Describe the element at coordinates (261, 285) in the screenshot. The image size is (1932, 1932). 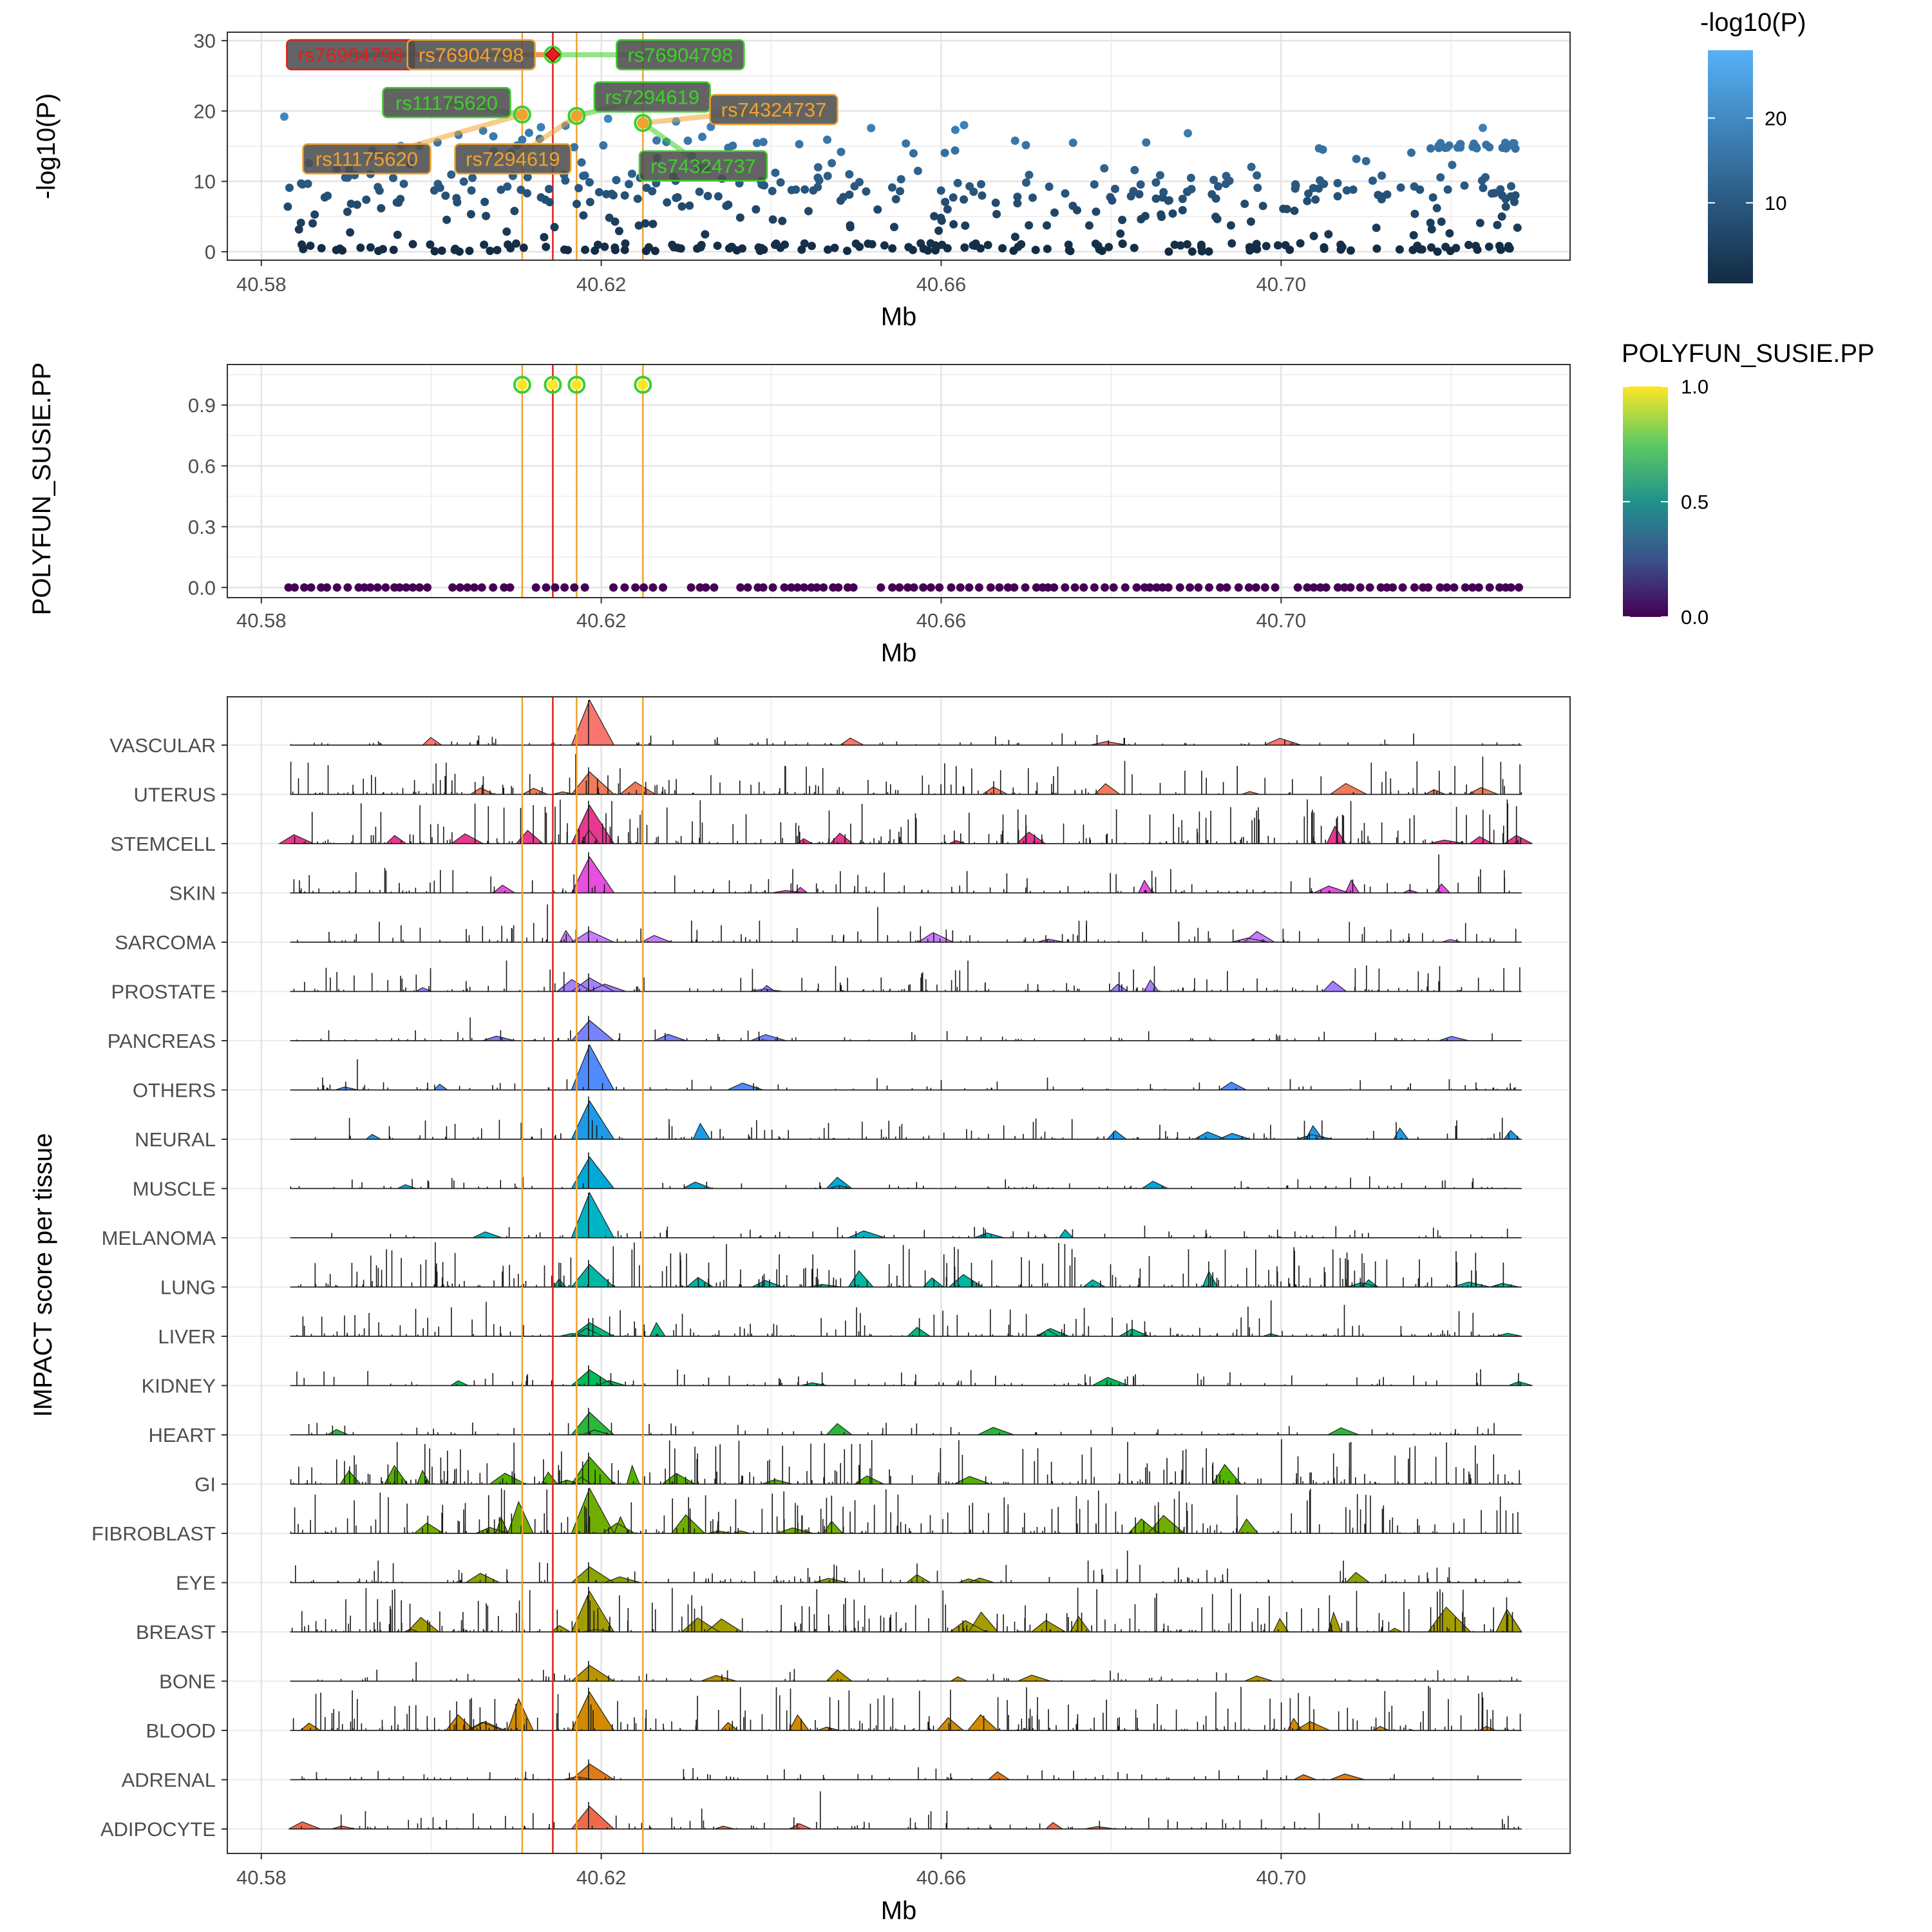
I see `p1-x-tick-label: 40.58` at that location.